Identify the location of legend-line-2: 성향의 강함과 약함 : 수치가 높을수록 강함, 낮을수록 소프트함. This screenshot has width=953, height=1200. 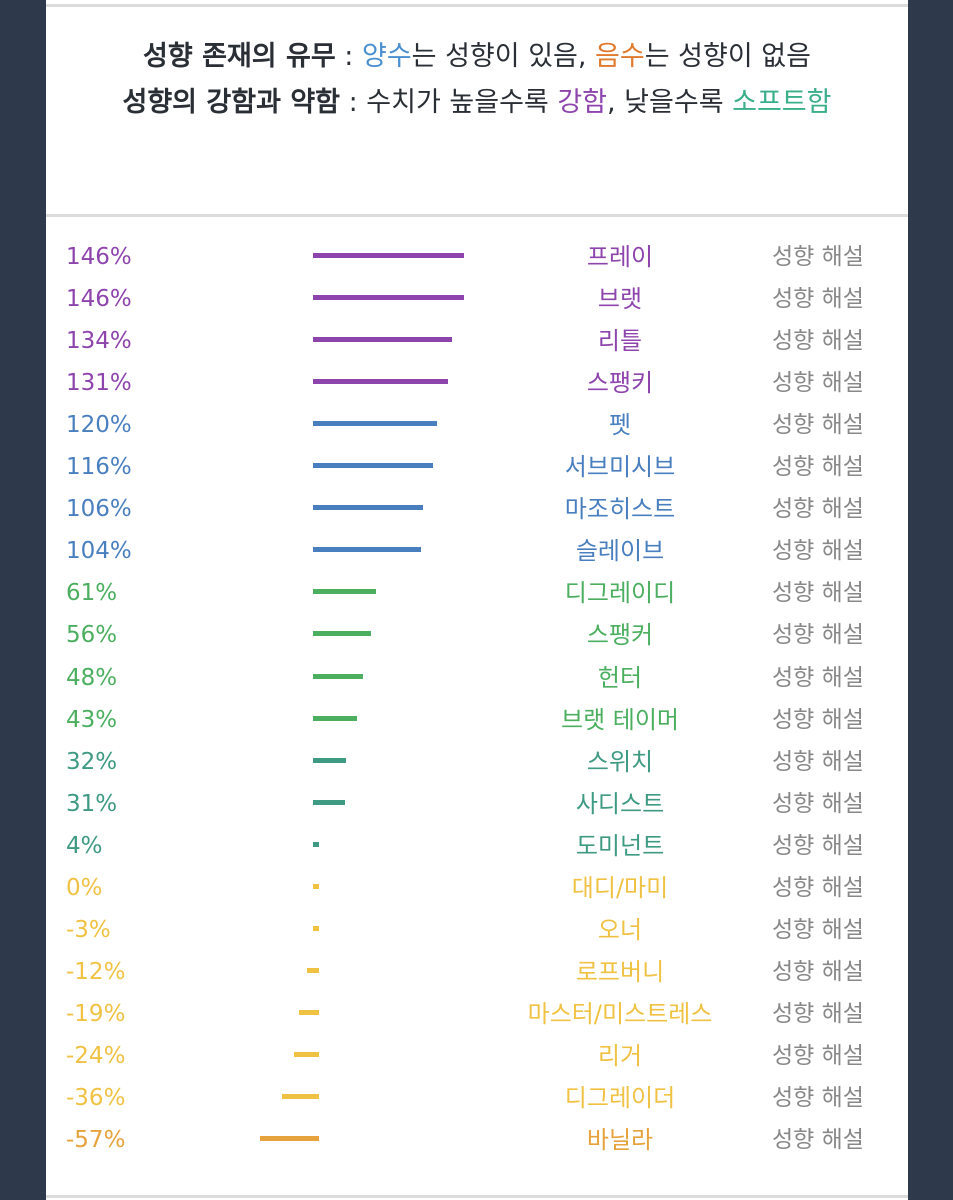
(477, 103).